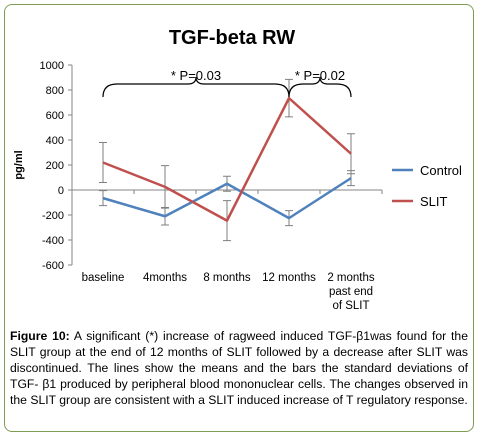 The width and height of the screenshot is (480, 438). What do you see at coordinates (165, 278) in the screenshot?
I see `x-tick-label: 4months` at bounding box center [165, 278].